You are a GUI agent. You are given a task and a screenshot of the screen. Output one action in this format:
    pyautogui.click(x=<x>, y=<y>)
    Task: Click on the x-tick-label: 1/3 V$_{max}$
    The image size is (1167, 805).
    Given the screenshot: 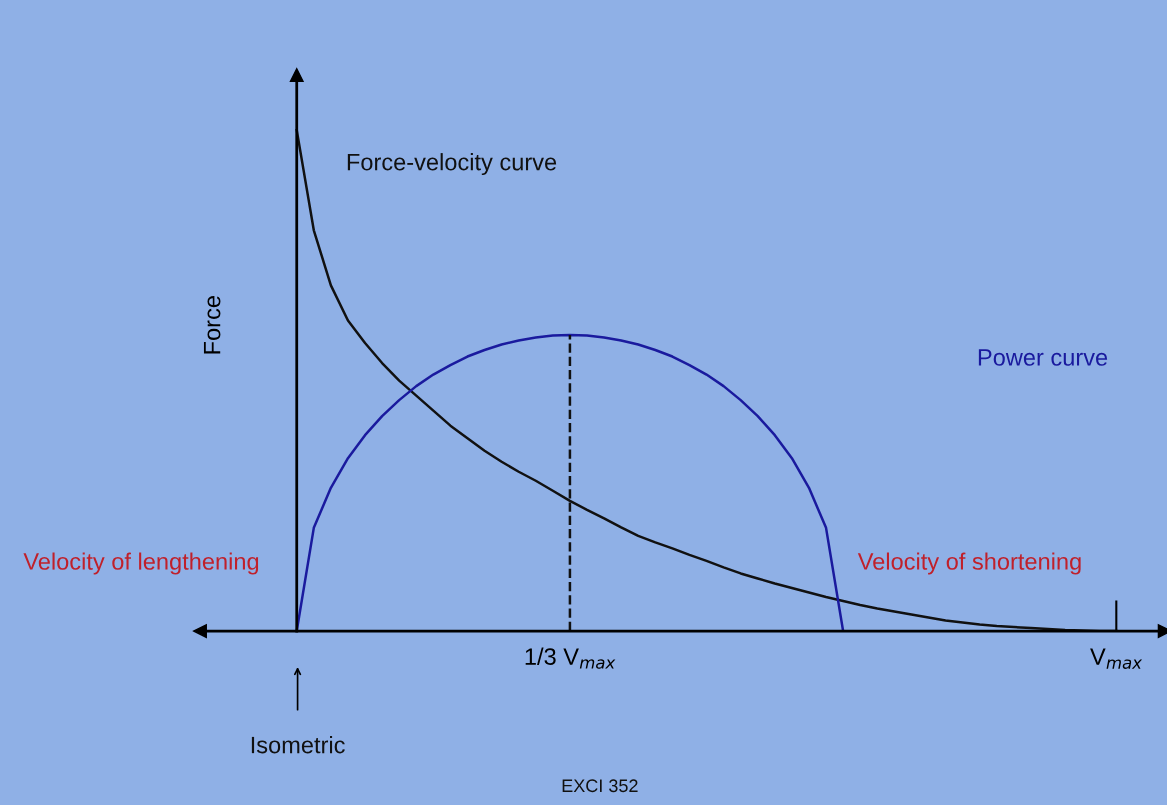 What is the action you would take?
    pyautogui.click(x=570, y=658)
    